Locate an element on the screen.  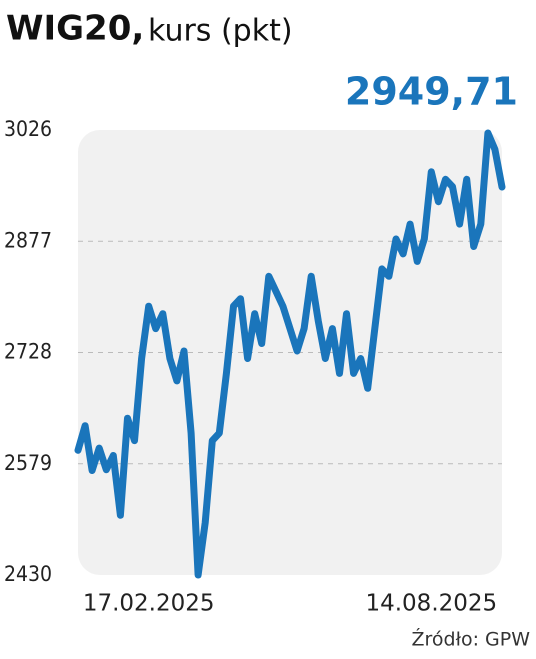
x-tick-label: 17.02.2025 is located at coordinates (149, 604).